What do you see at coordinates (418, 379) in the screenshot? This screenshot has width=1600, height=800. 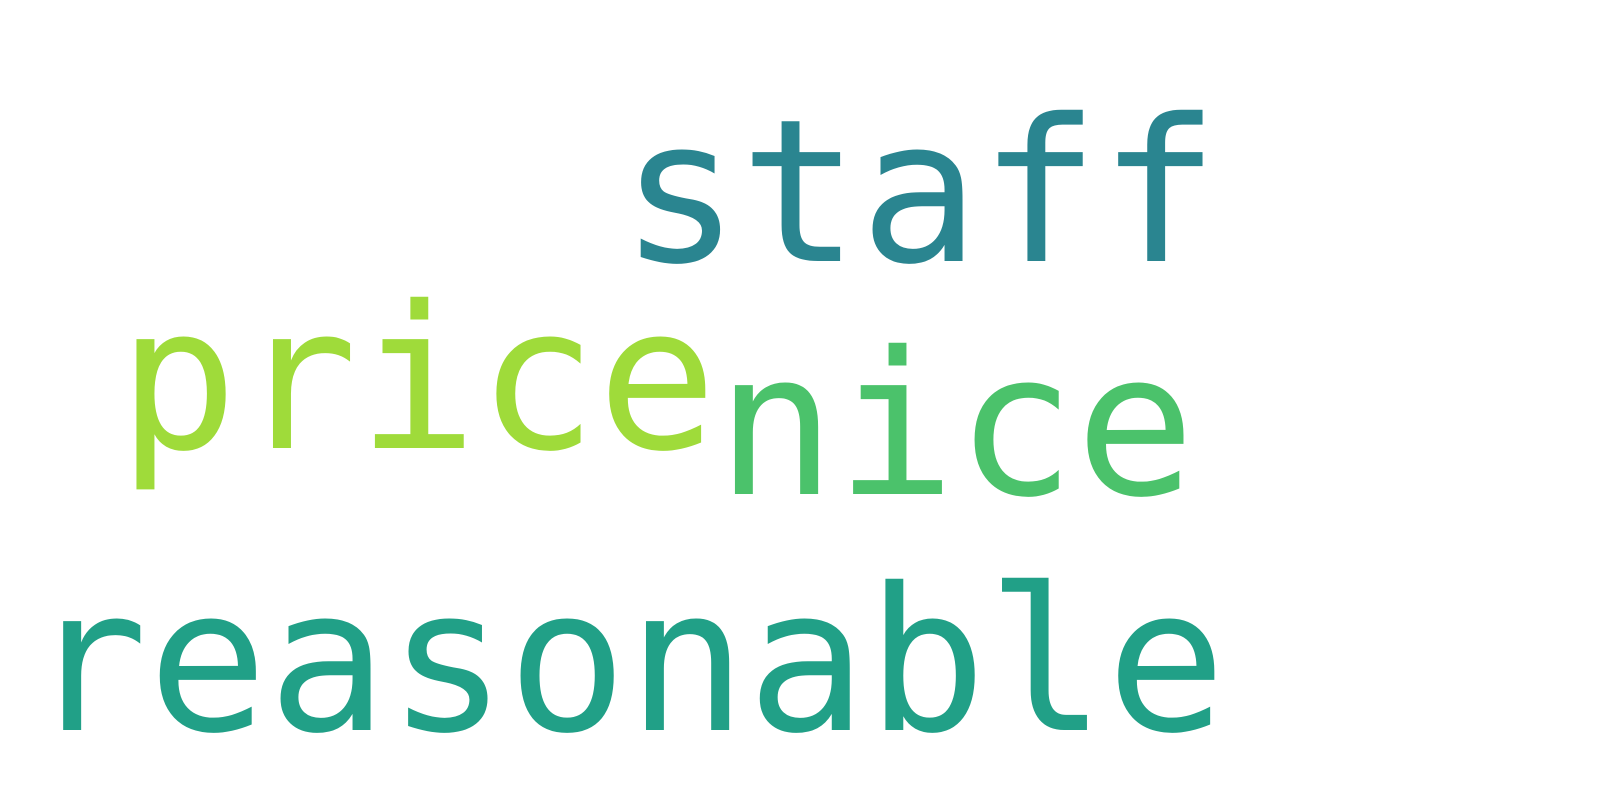 I see `word-price: price` at bounding box center [418, 379].